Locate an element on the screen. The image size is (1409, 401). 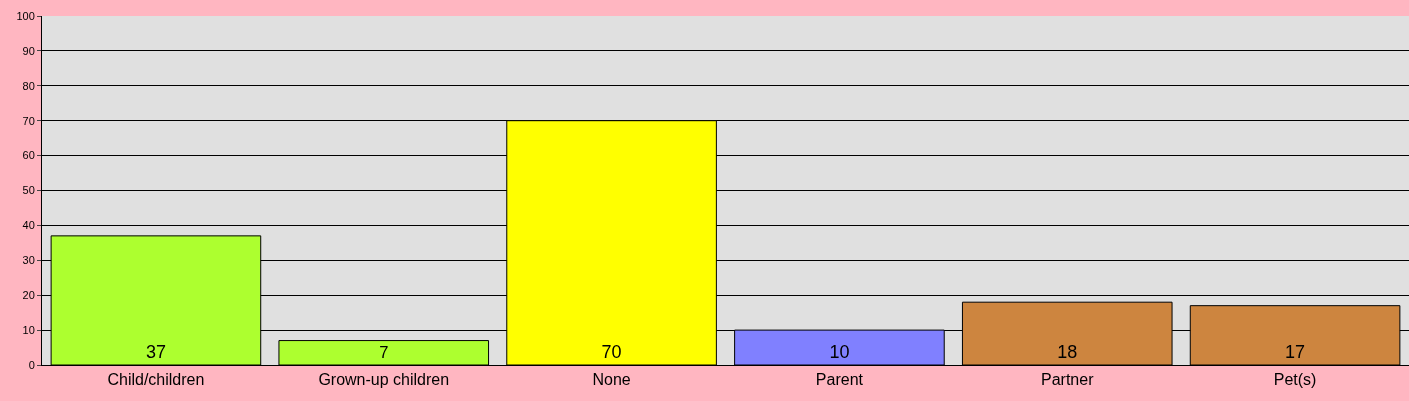
x-tick-label: None is located at coordinates (611, 380).